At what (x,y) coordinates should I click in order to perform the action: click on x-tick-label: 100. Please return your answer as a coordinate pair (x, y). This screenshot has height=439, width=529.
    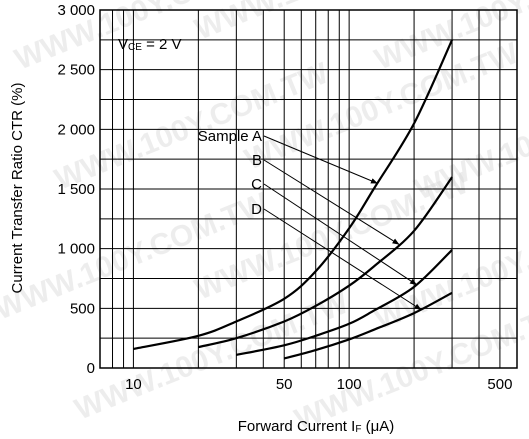
    Looking at the image, I should click on (349, 384).